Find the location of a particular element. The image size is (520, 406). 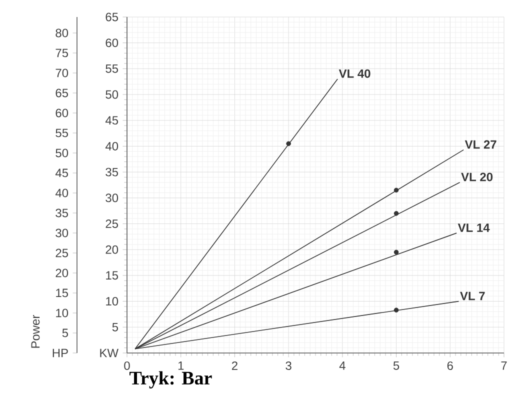

y-tick-label: 35 is located at coordinates (112, 172).